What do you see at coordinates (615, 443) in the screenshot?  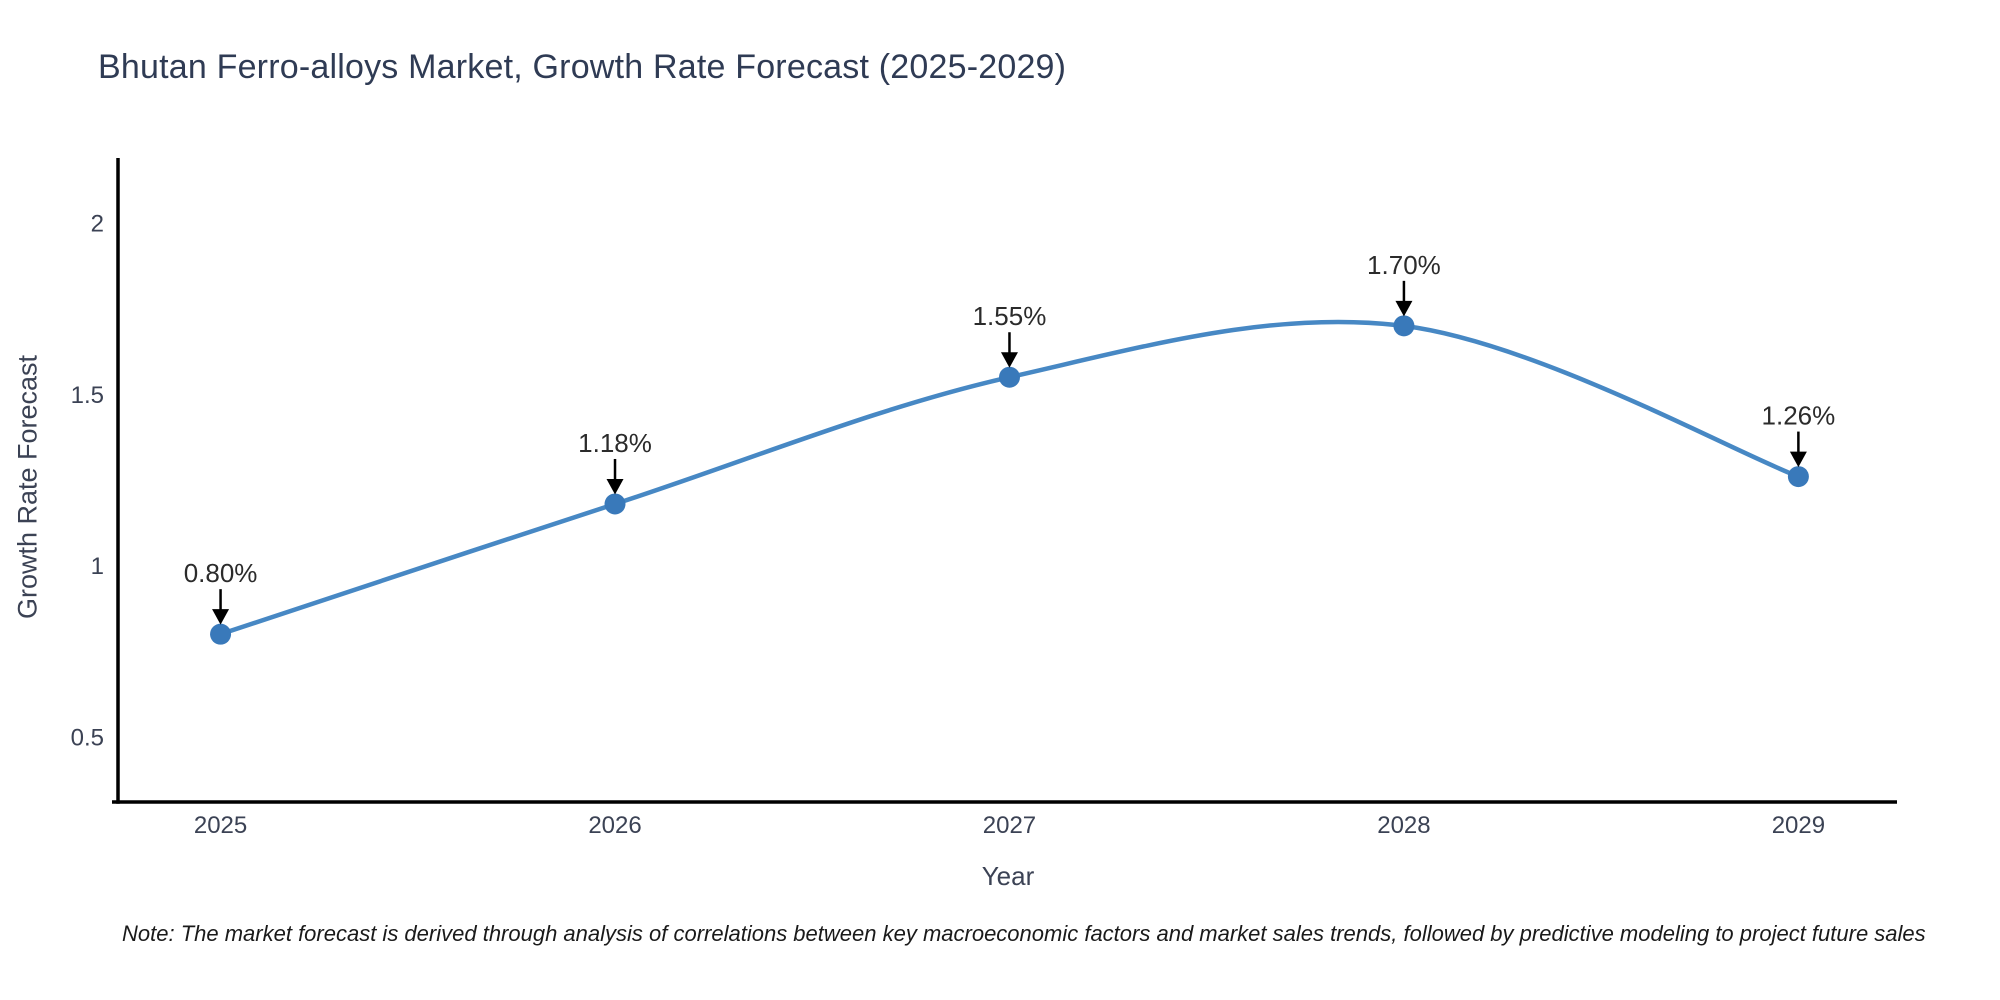 I see `annotation-label: 1.18%` at bounding box center [615, 443].